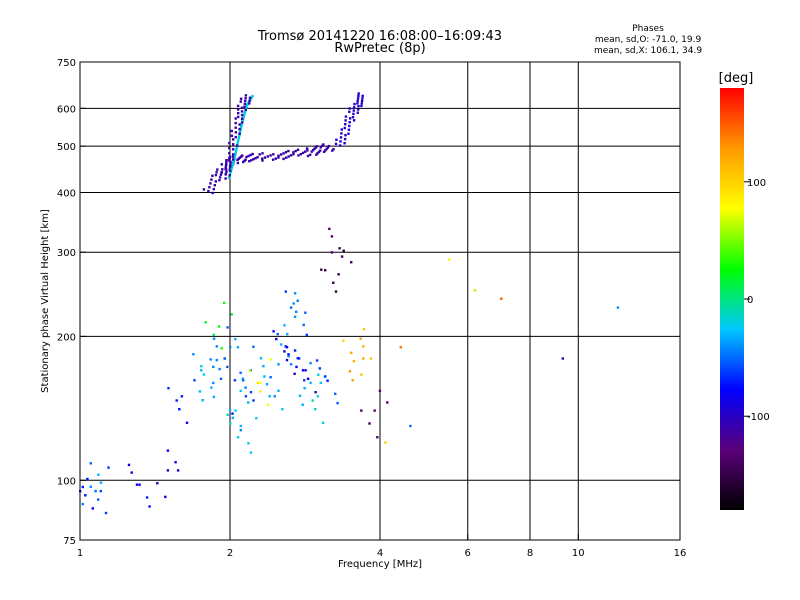  What do you see at coordinates (380, 564) in the screenshot?
I see `x-axis-label: Frequency [MHz]` at bounding box center [380, 564].